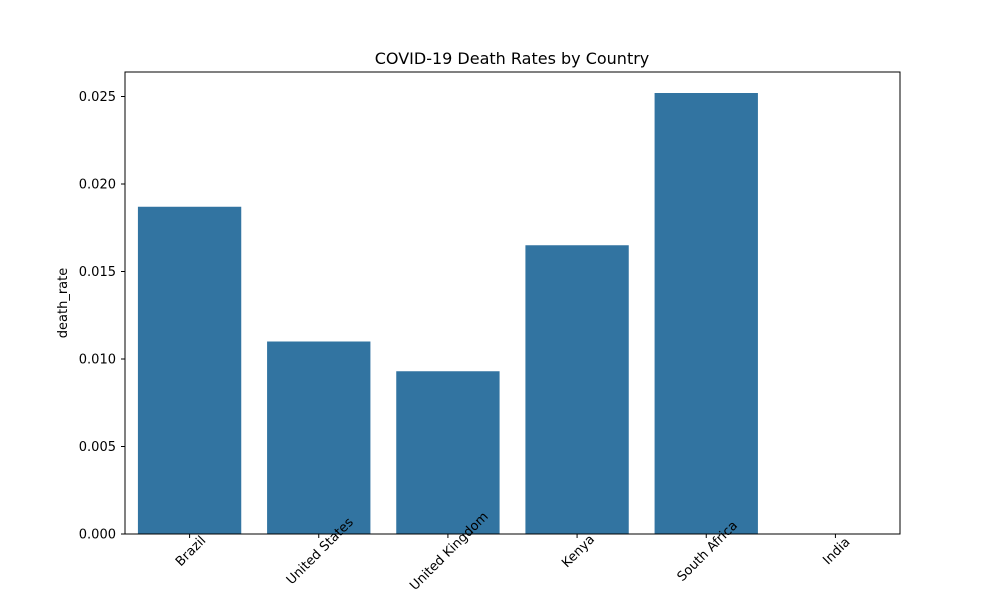  I want to click on y-tick-label: 0.015, so click(97, 272).